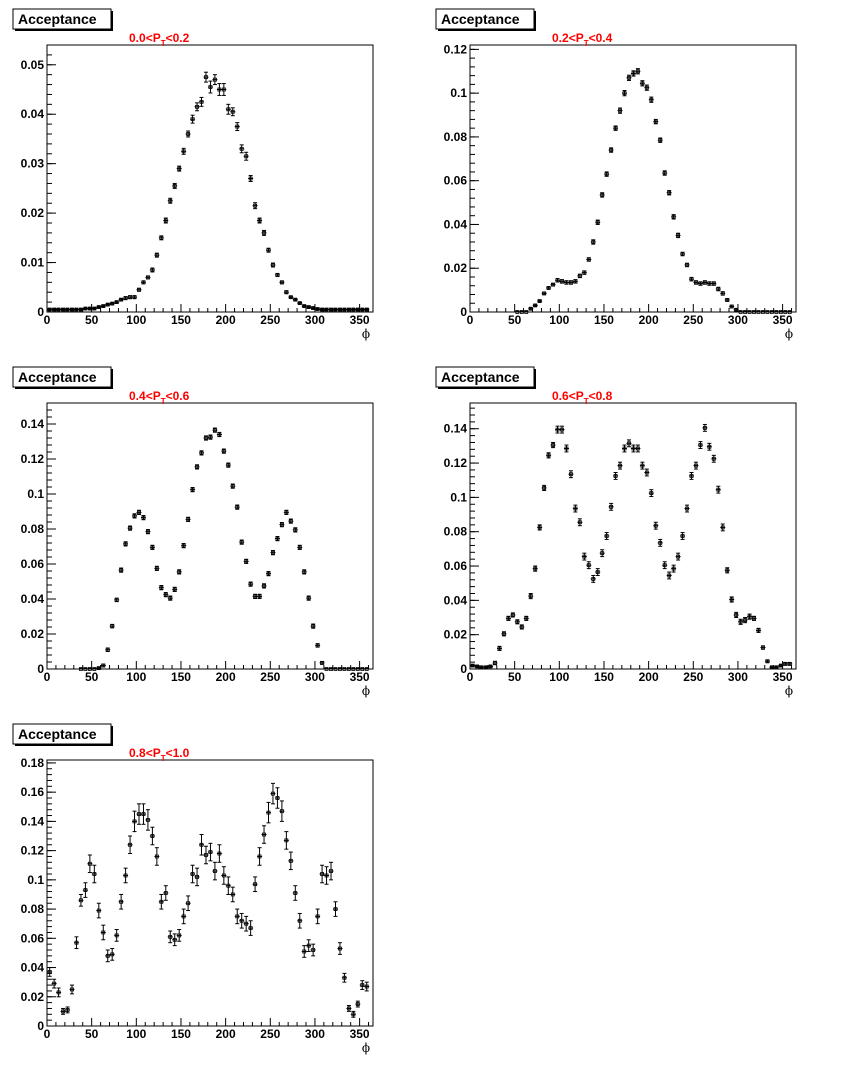 The image size is (846, 1072). I want to click on y-tick-label: 0.1, so click(458, 93).